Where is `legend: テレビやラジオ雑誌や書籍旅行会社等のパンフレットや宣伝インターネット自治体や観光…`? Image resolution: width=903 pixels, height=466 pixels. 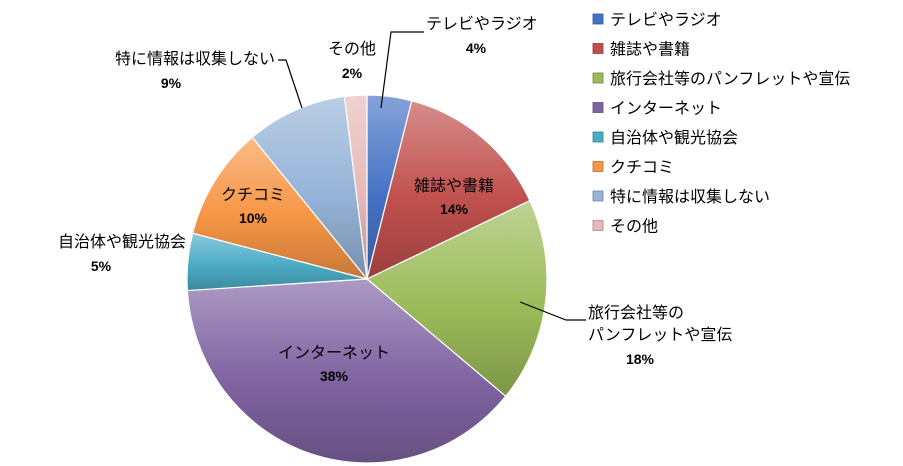 legend: テレビやラジオ雑誌や書籍旅行会社等のパンフレットや宣伝インターネット自治体や観光… is located at coordinates (721, 123).